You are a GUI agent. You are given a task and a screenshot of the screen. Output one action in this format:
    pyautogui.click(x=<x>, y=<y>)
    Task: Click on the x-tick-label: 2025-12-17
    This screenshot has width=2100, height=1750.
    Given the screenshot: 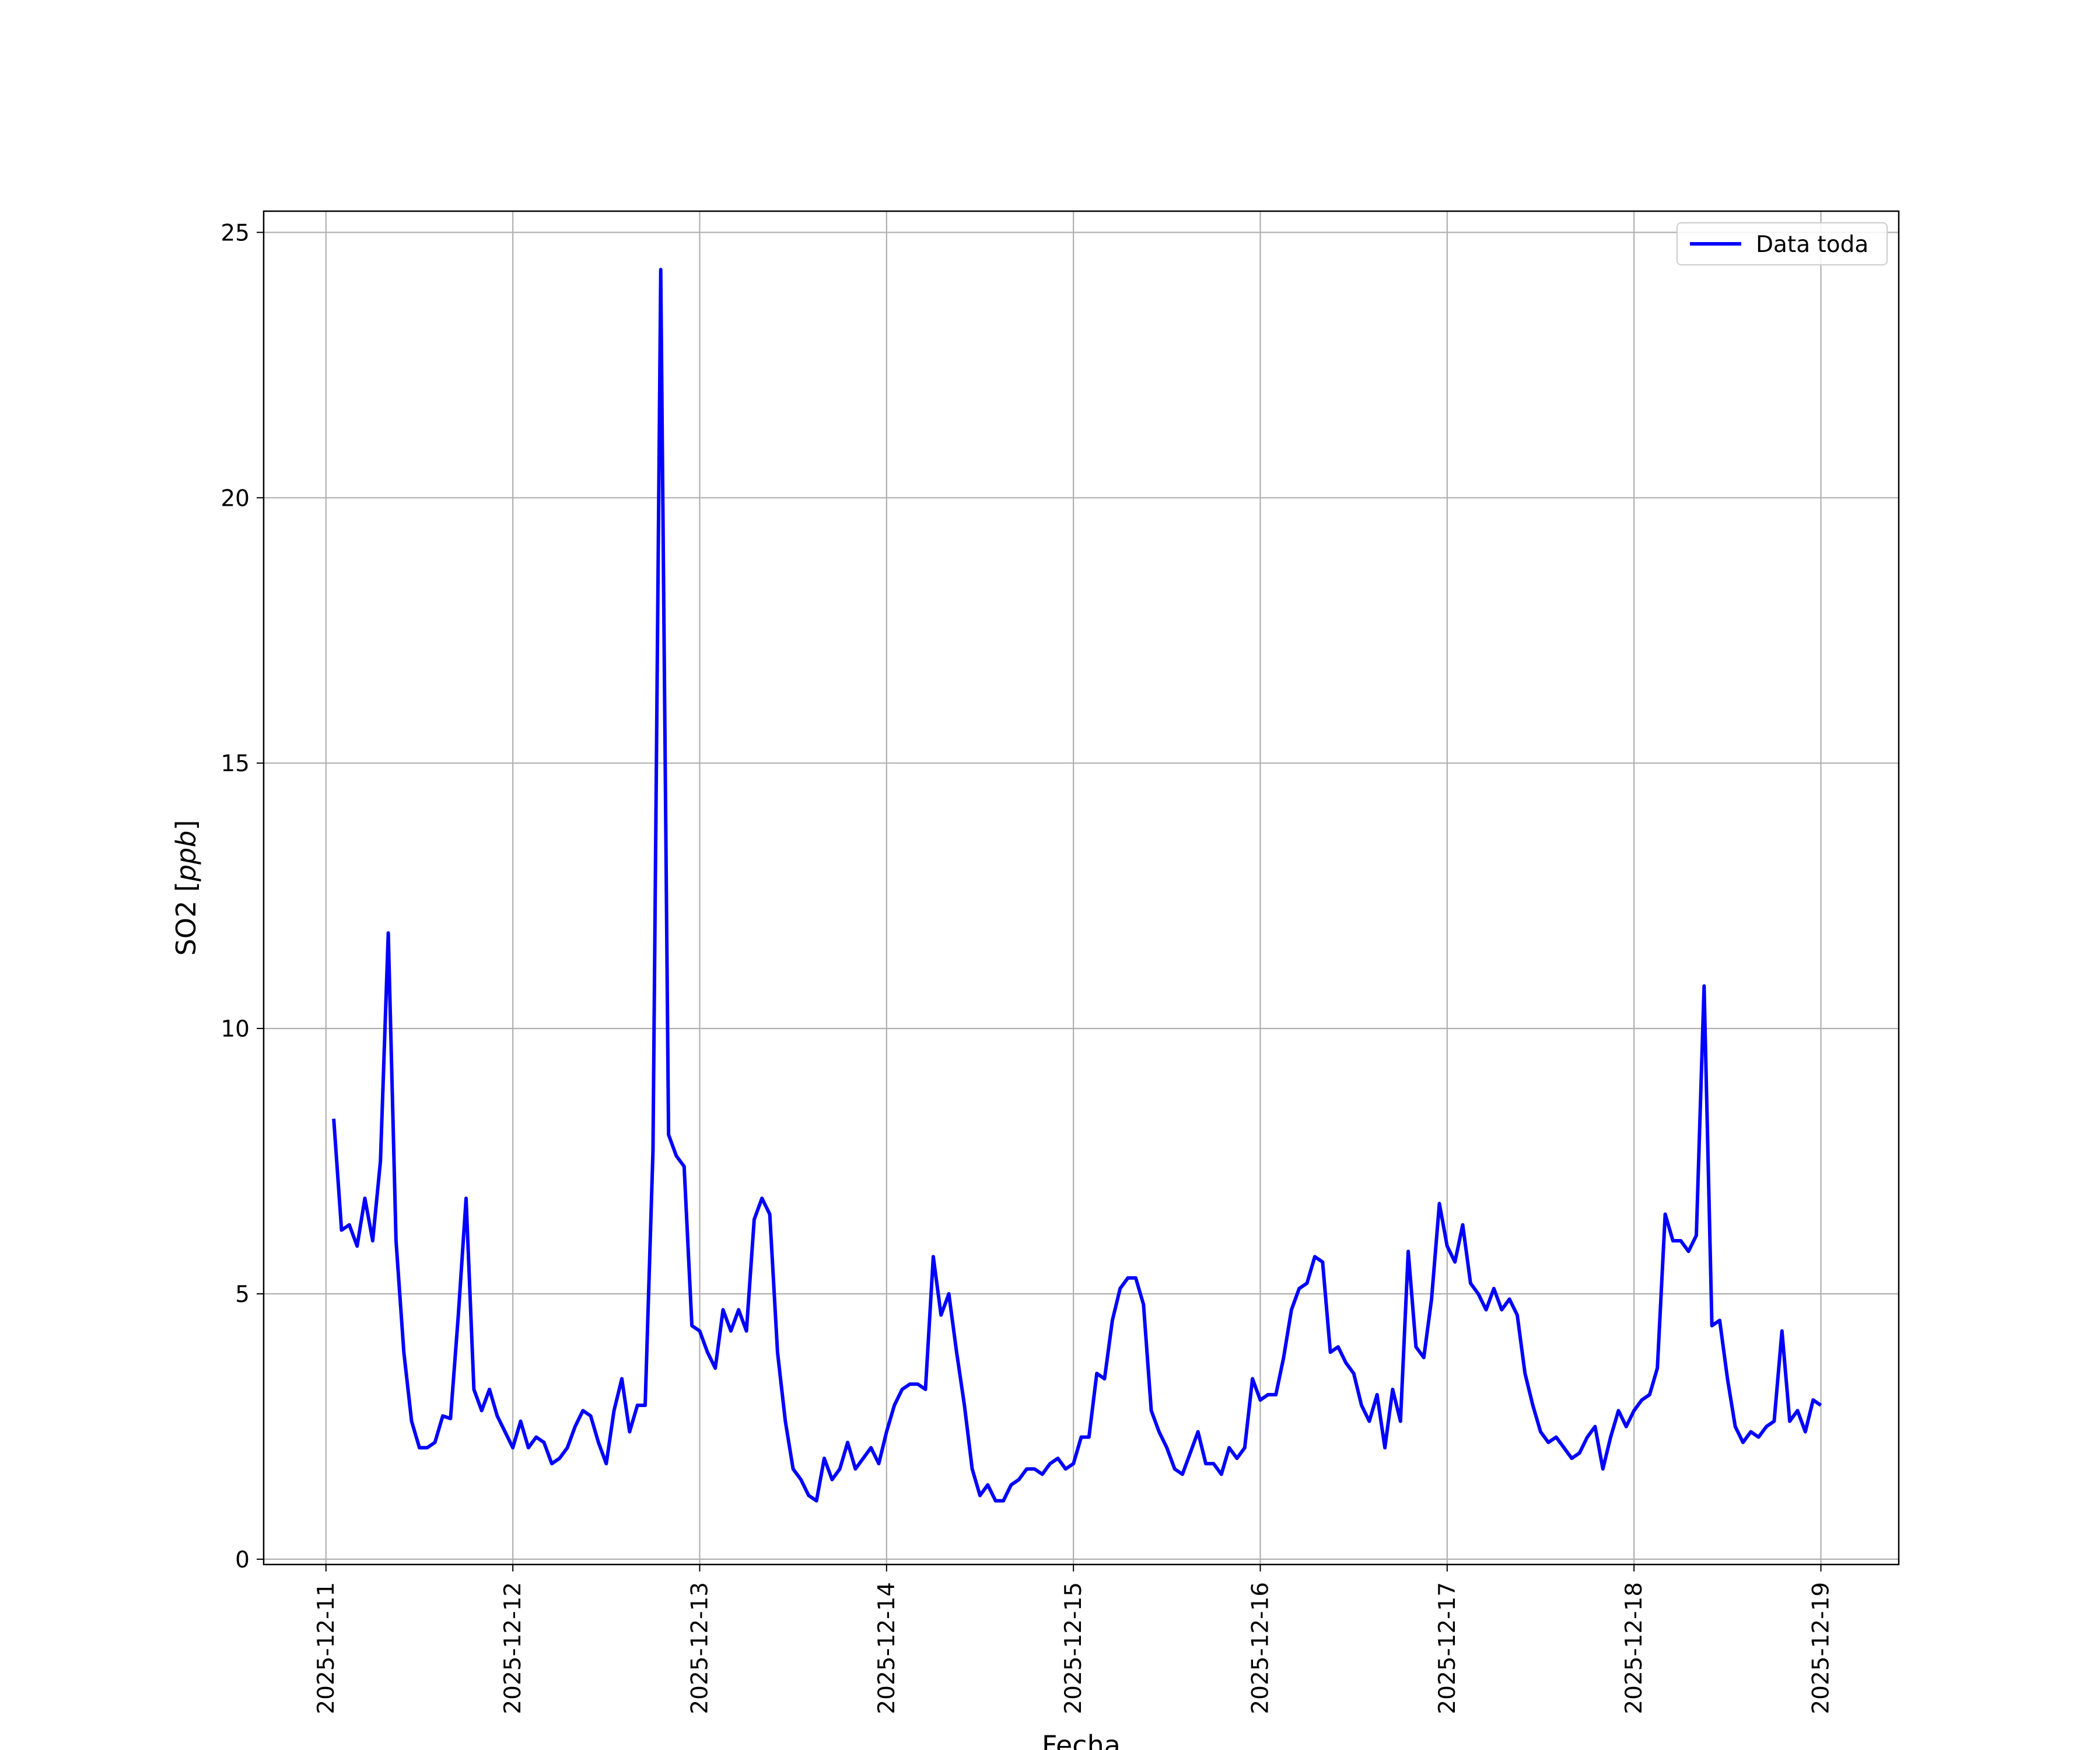 What is the action you would take?
    pyautogui.click(x=1447, y=1648)
    